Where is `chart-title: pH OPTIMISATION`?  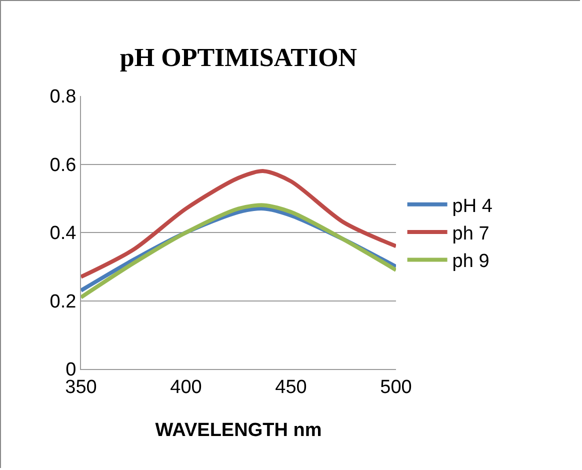 chart-title: pH OPTIMISATION is located at coordinates (239, 57).